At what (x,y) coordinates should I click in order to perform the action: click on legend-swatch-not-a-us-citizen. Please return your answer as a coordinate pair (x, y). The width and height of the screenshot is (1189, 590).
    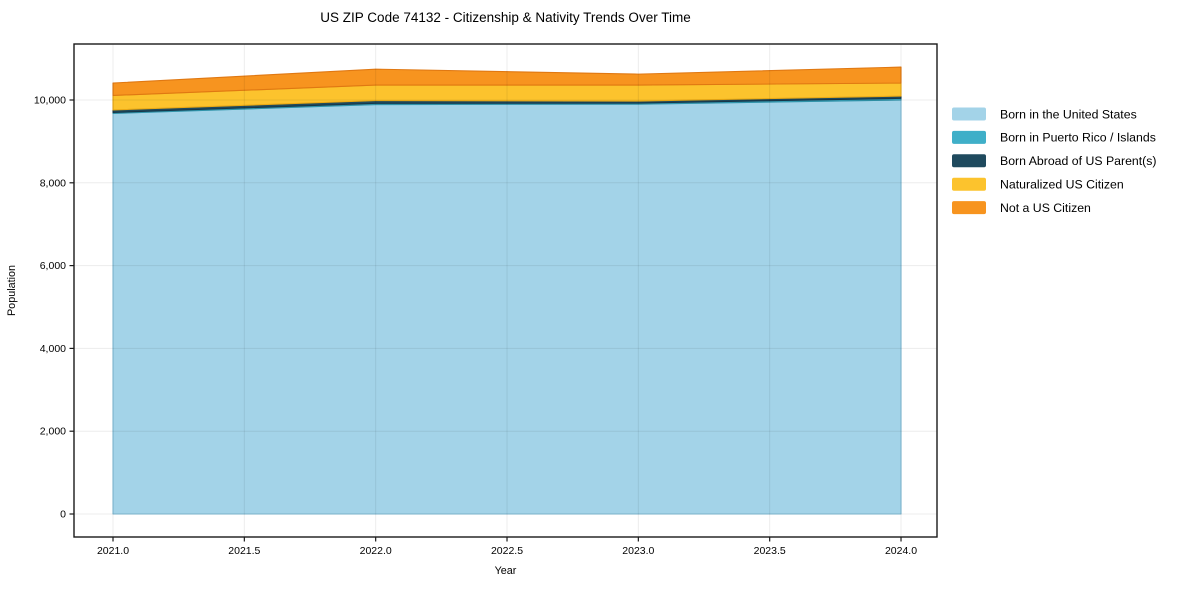
    Looking at the image, I should click on (969, 208).